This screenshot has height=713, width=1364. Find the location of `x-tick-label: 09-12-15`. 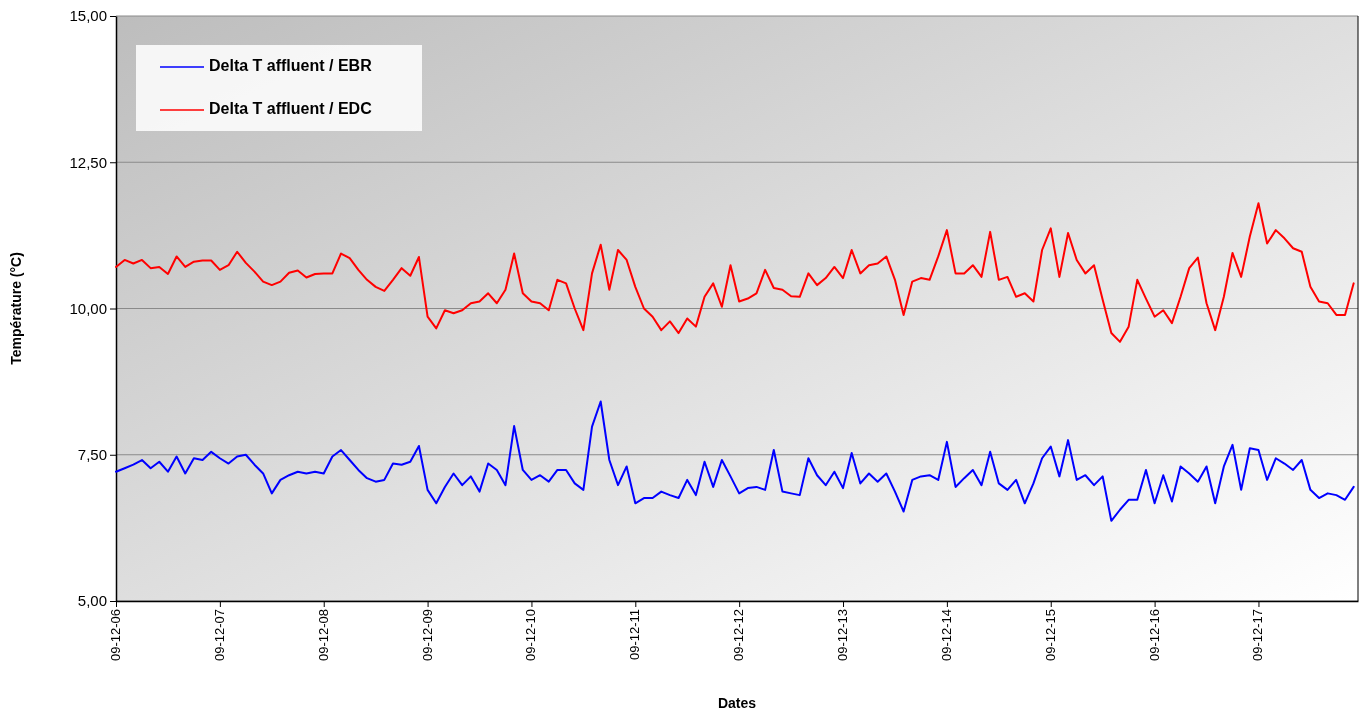

x-tick-label: 09-12-15 is located at coordinates (1050, 635).